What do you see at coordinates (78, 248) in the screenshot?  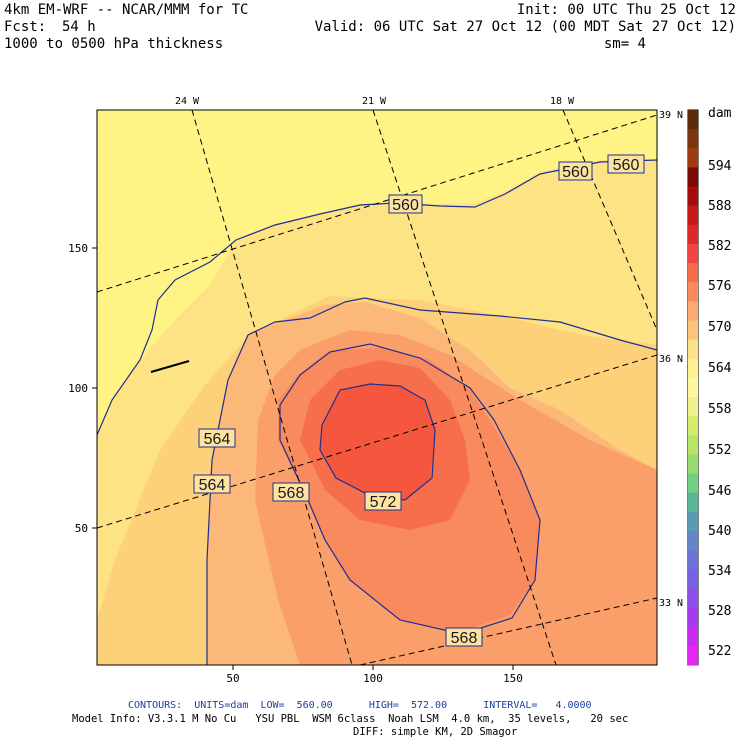 I see `y-tick-label: 150` at bounding box center [78, 248].